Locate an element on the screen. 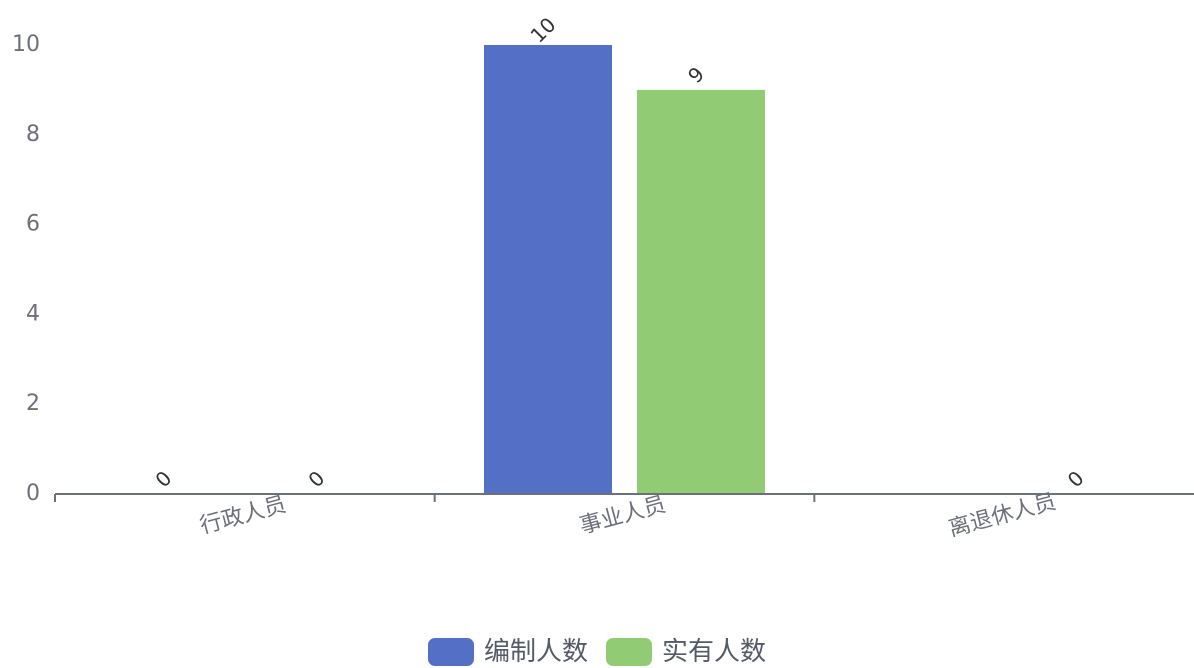  x-axis: 行政人员 事业人员 离退休人员 is located at coordinates (624, 515).